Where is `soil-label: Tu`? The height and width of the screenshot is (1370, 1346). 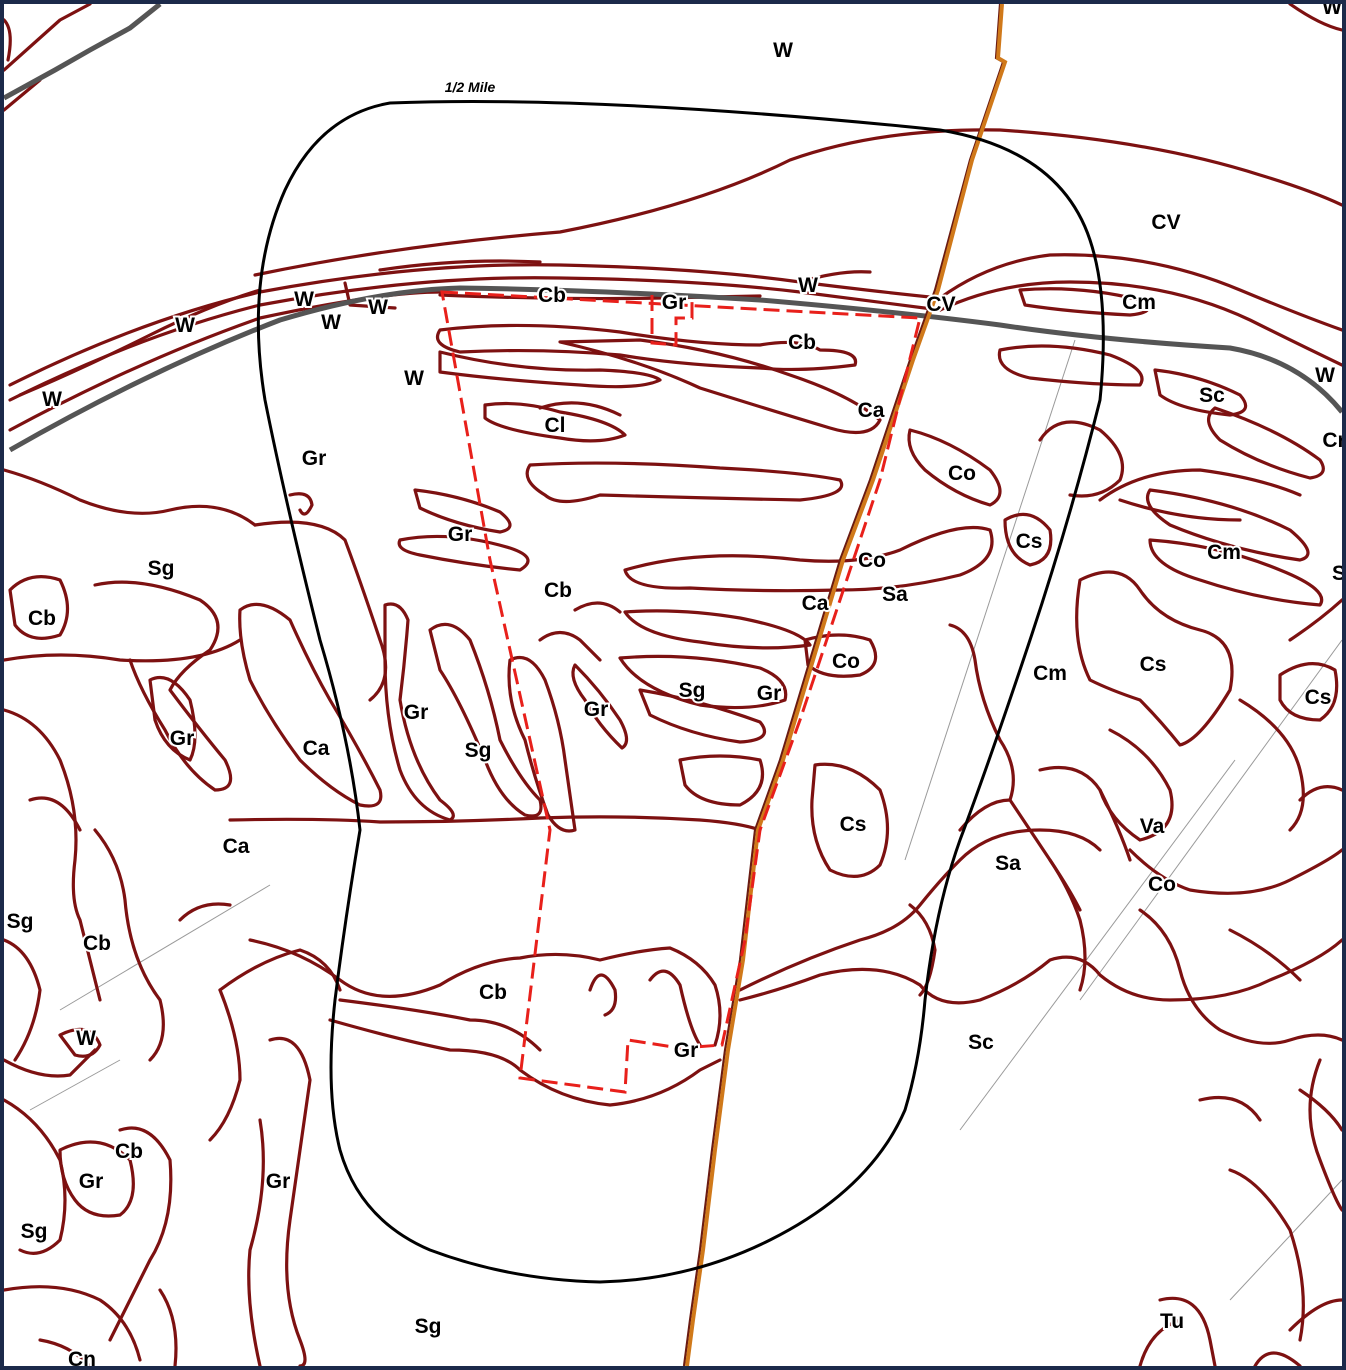 soil-label: Tu is located at coordinates (1172, 1321).